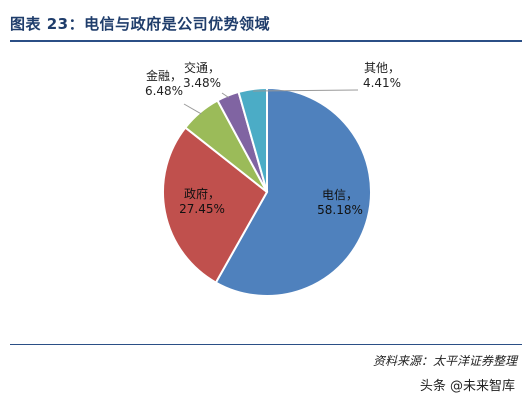  Describe the element at coordinates (340, 202) in the screenshot. I see `data-label-0: 电信， 58.18%` at that location.